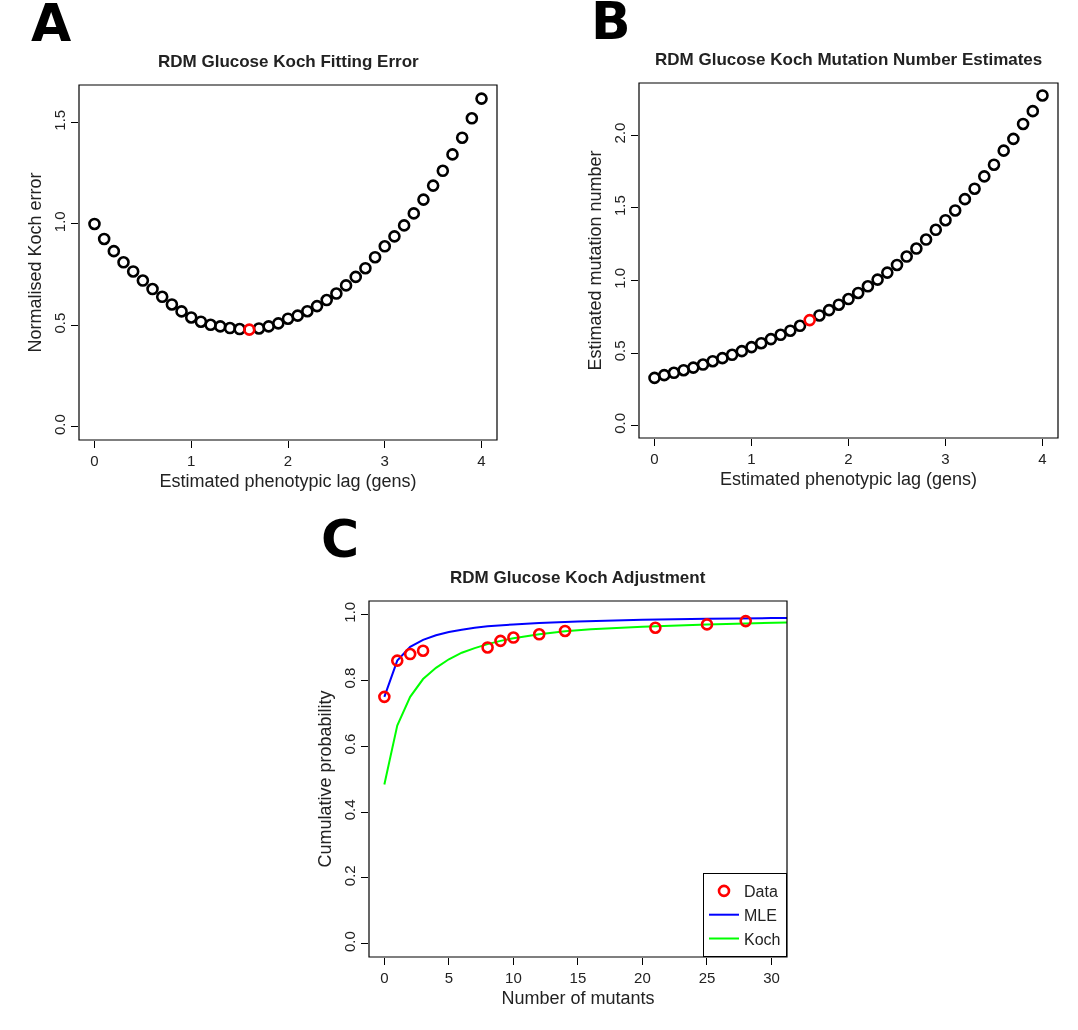 The image size is (1078, 1030). I want to click on x-tick-label: 2, so click(288, 461).